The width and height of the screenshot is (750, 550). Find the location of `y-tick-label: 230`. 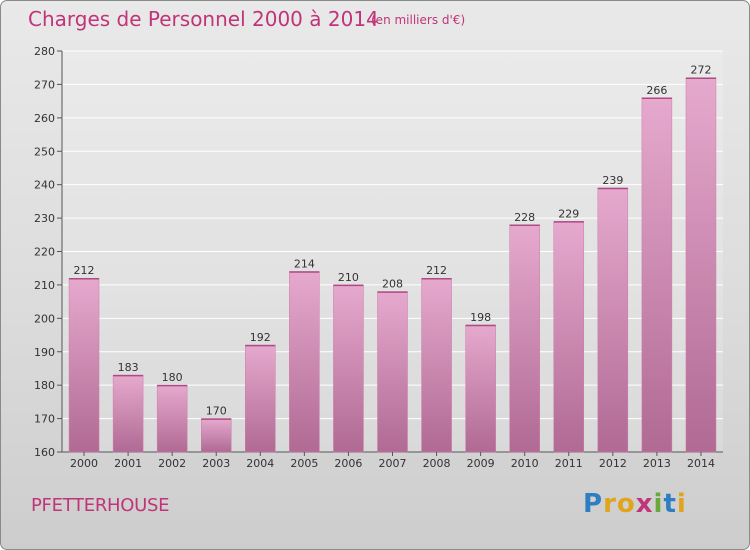

y-tick-label: 230 is located at coordinates (44, 218).